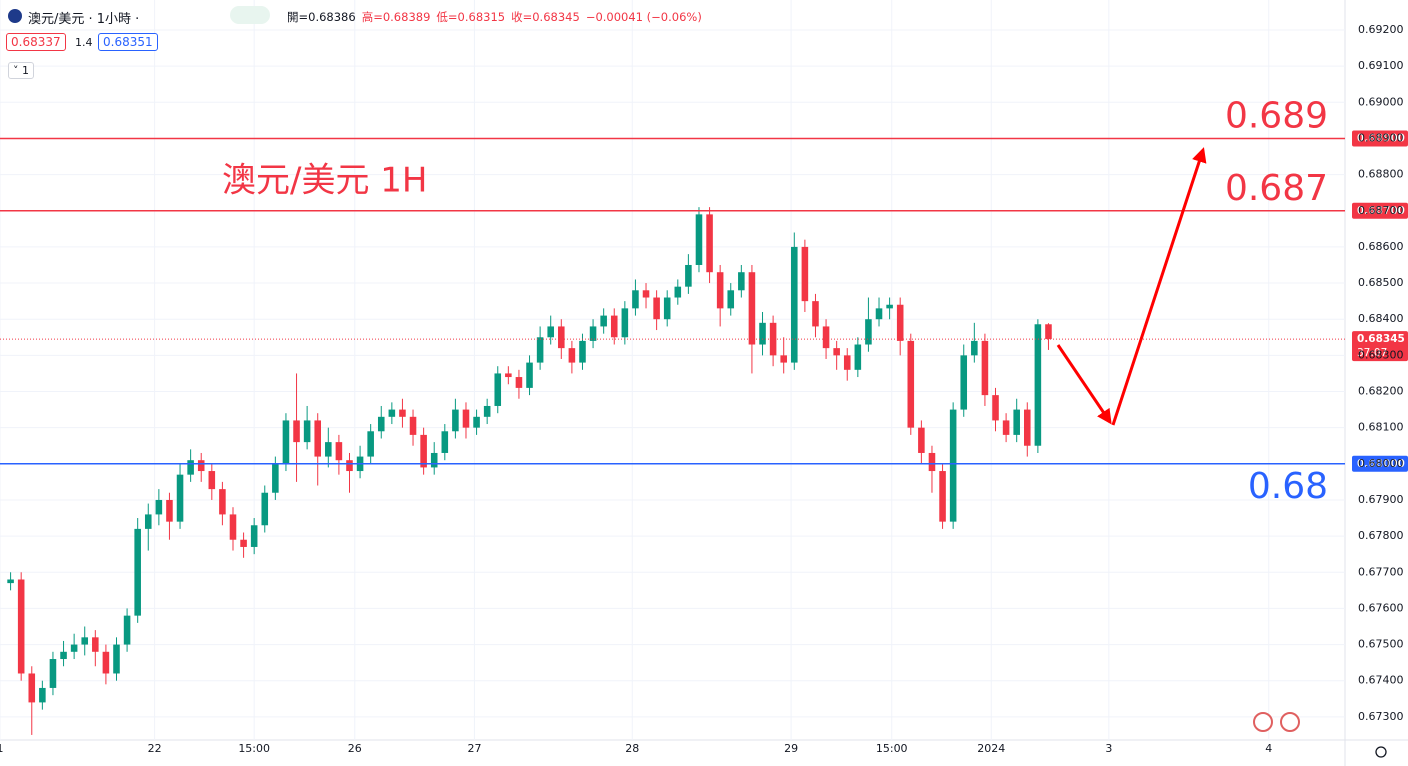 The width and height of the screenshot is (1408, 766). What do you see at coordinates (1084, 384) in the screenshot?
I see `arrow-down` at bounding box center [1084, 384].